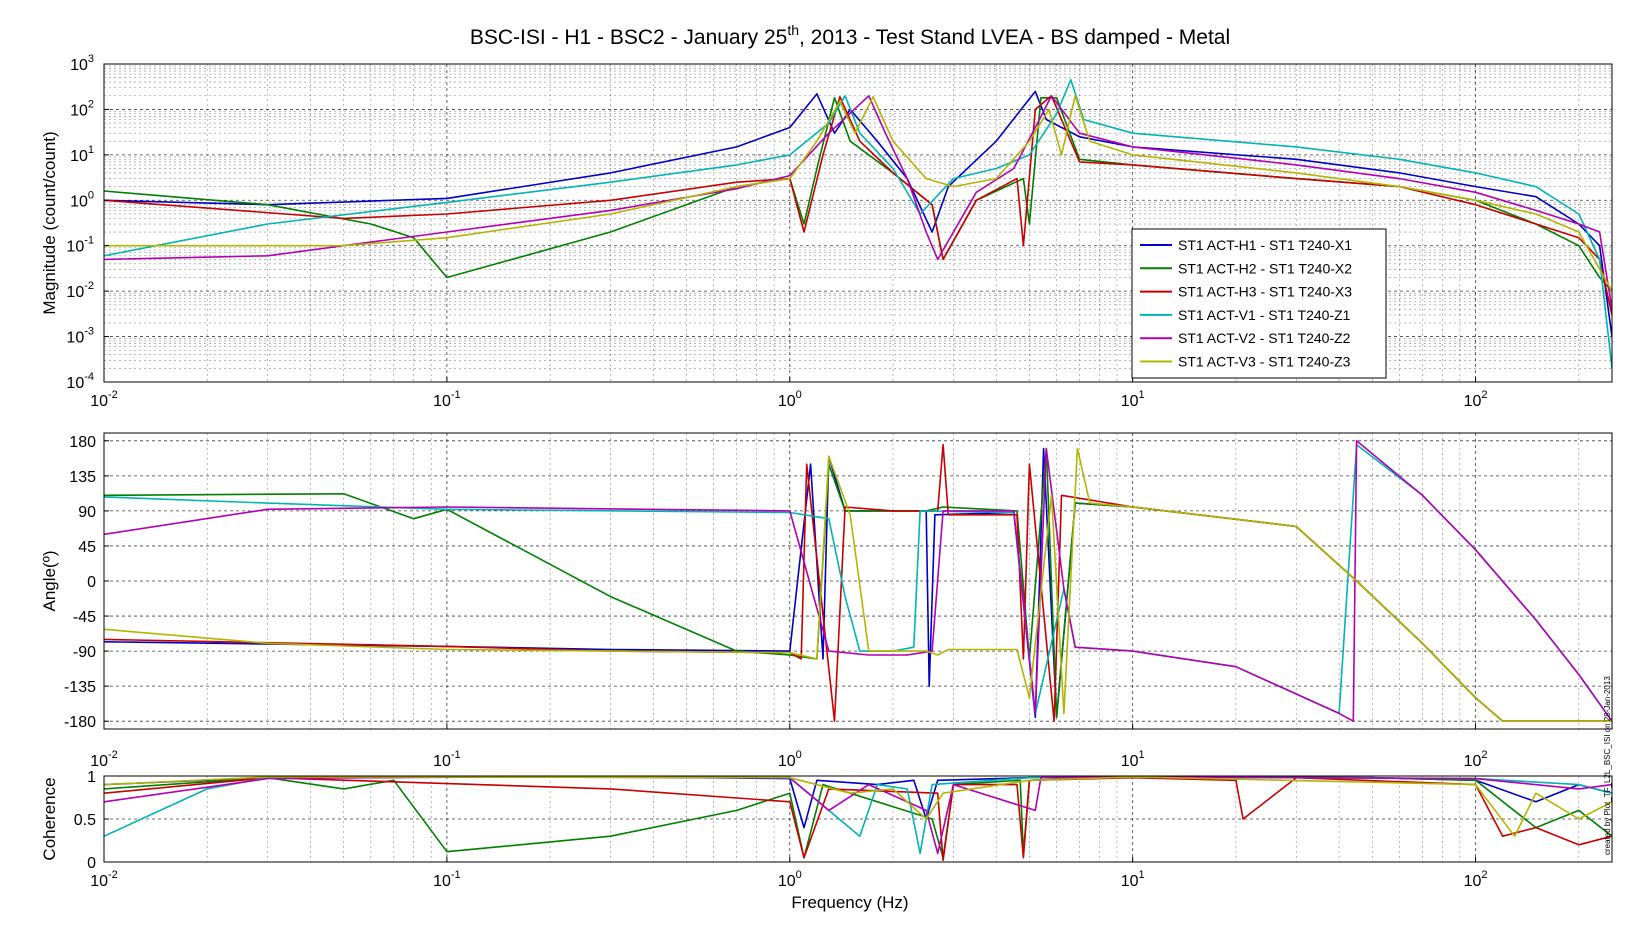  What do you see at coordinates (1264, 315) in the screenshot?
I see `legend-entry-4: ST1 ACT-V1 - ST1 T240-Z1` at bounding box center [1264, 315].